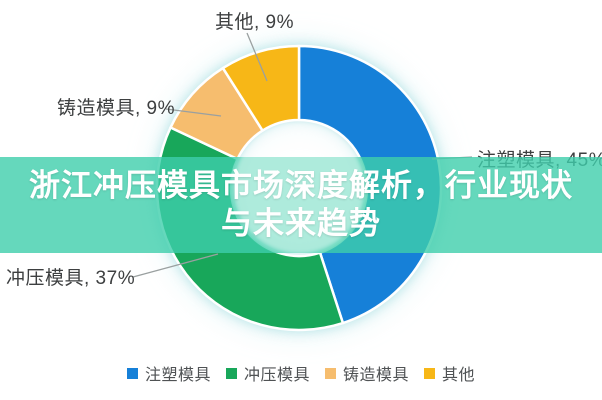 This screenshot has width=602, height=400. What do you see at coordinates (276, 375) in the screenshot?
I see `legend-label: 冲压模具` at bounding box center [276, 375].